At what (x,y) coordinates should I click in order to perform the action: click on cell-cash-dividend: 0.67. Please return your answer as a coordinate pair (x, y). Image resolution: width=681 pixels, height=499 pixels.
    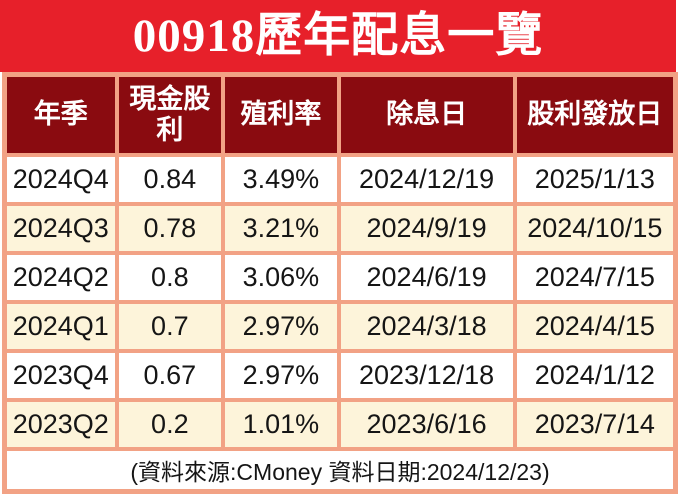
    Looking at the image, I should click on (170, 375).